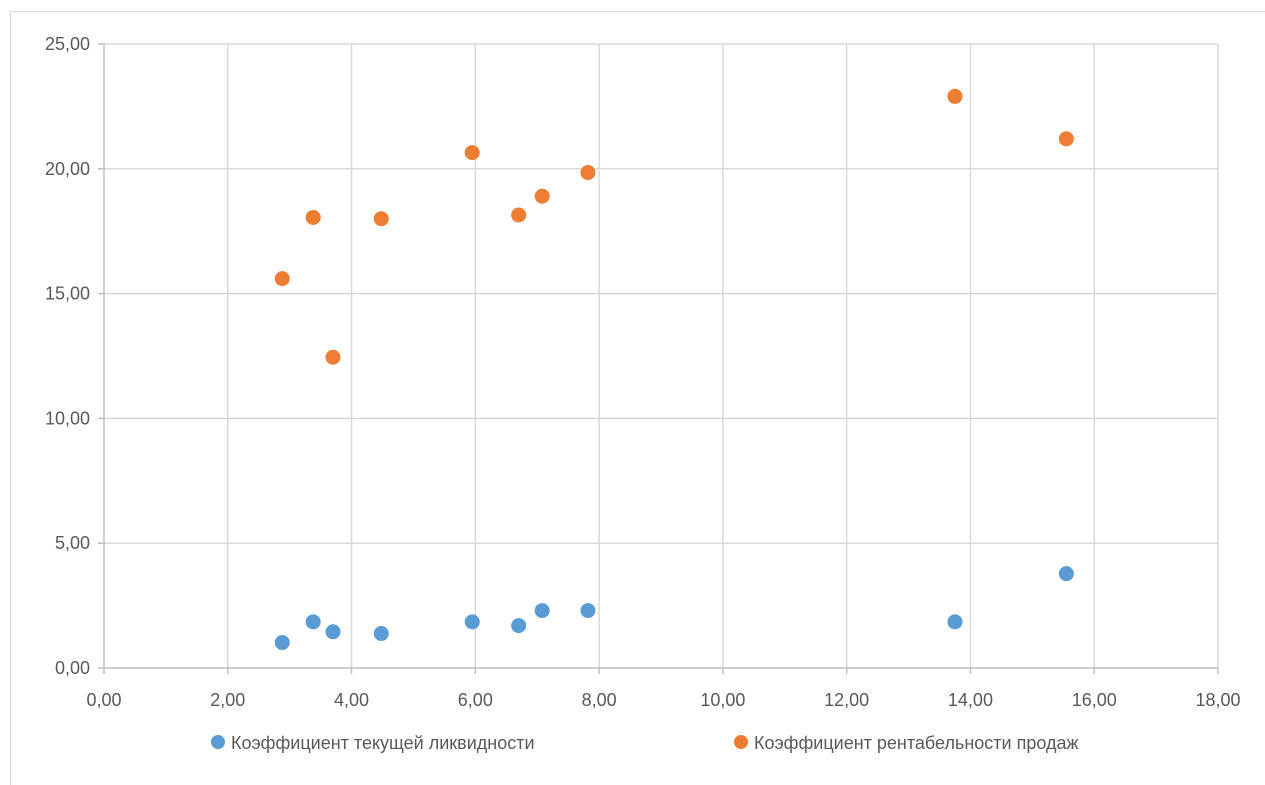  What do you see at coordinates (67, 44) in the screenshot?
I see `y-tick-label: 25,00` at bounding box center [67, 44].